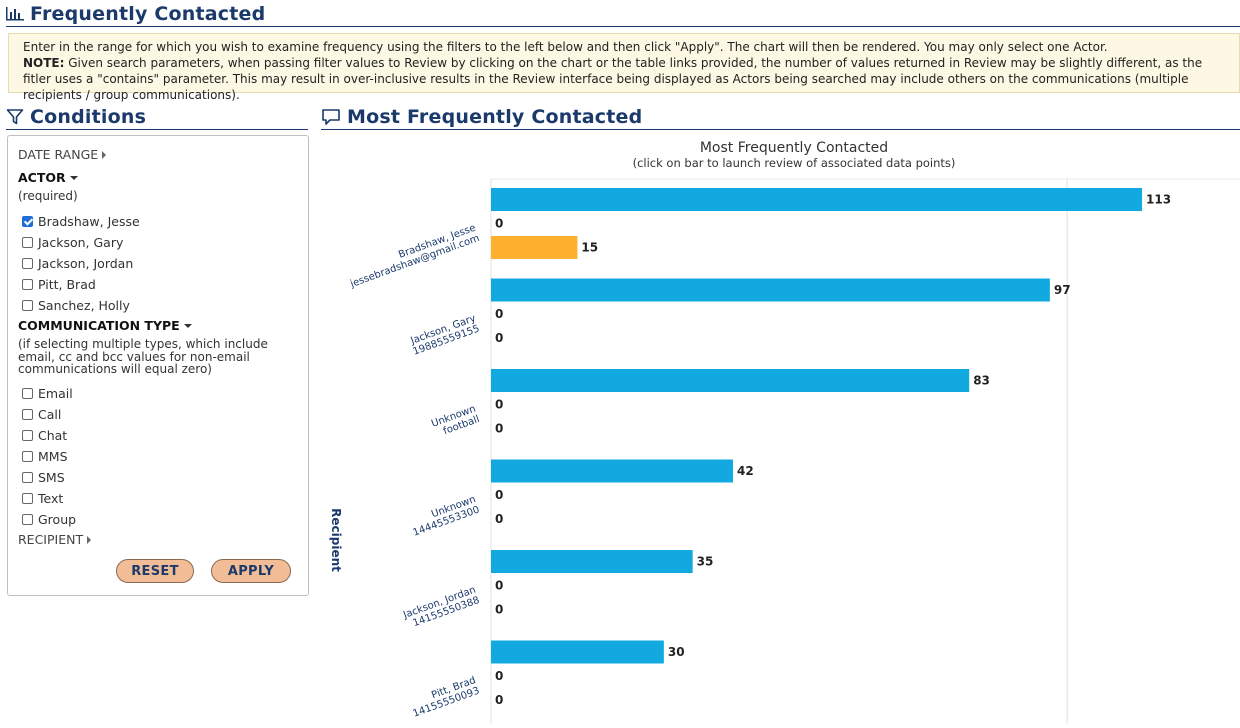 Image resolution: width=1240 pixels, height=728 pixels. I want to click on comm-type-label: Email, so click(55, 393).